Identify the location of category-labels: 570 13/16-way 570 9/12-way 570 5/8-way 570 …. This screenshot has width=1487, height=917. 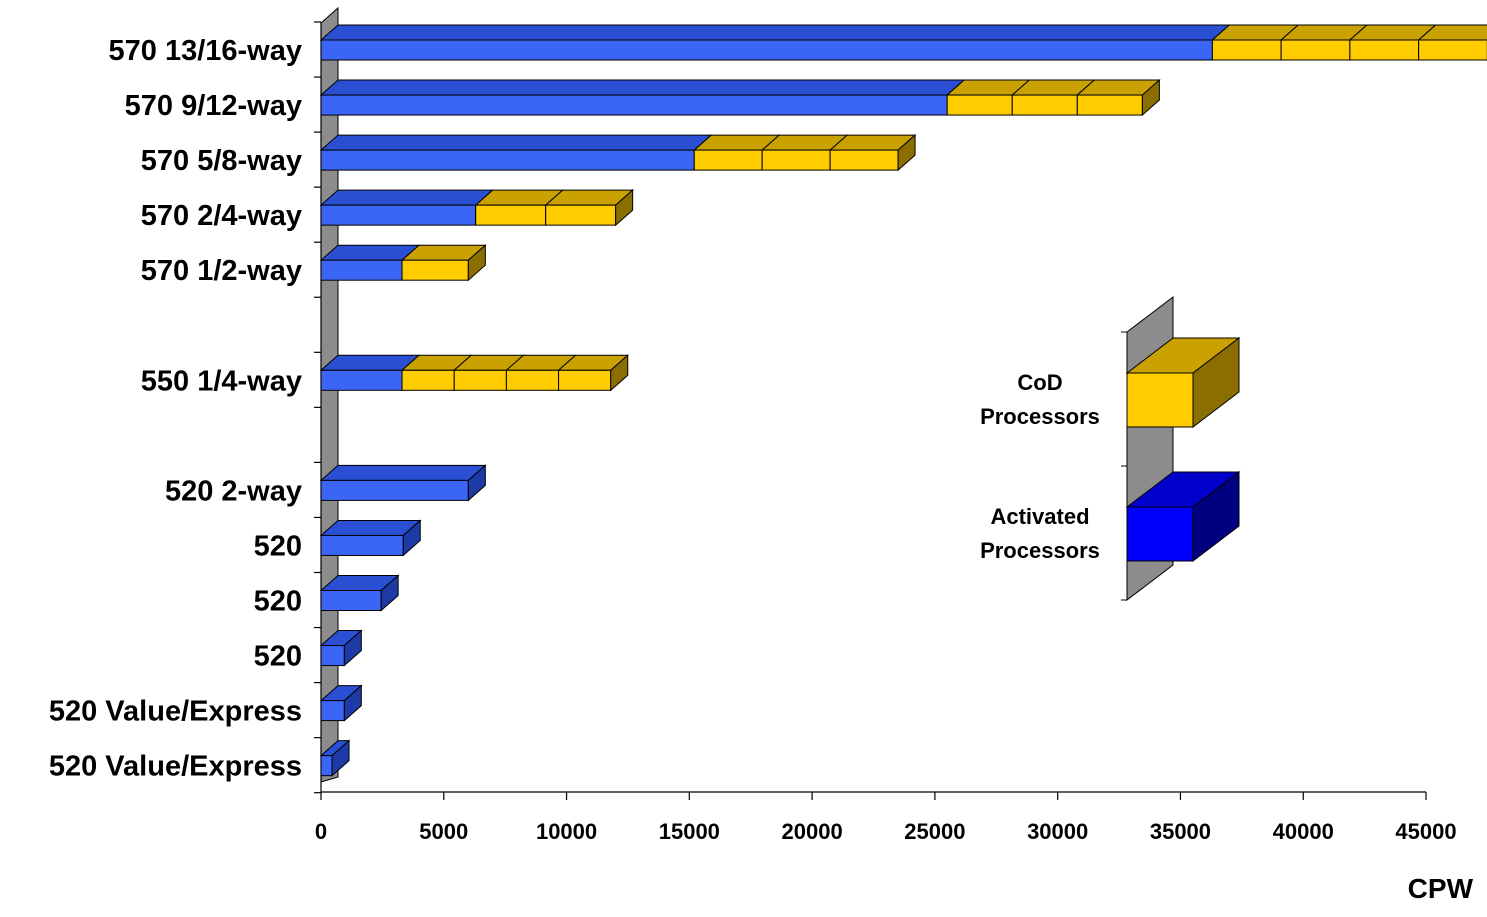
(175, 409).